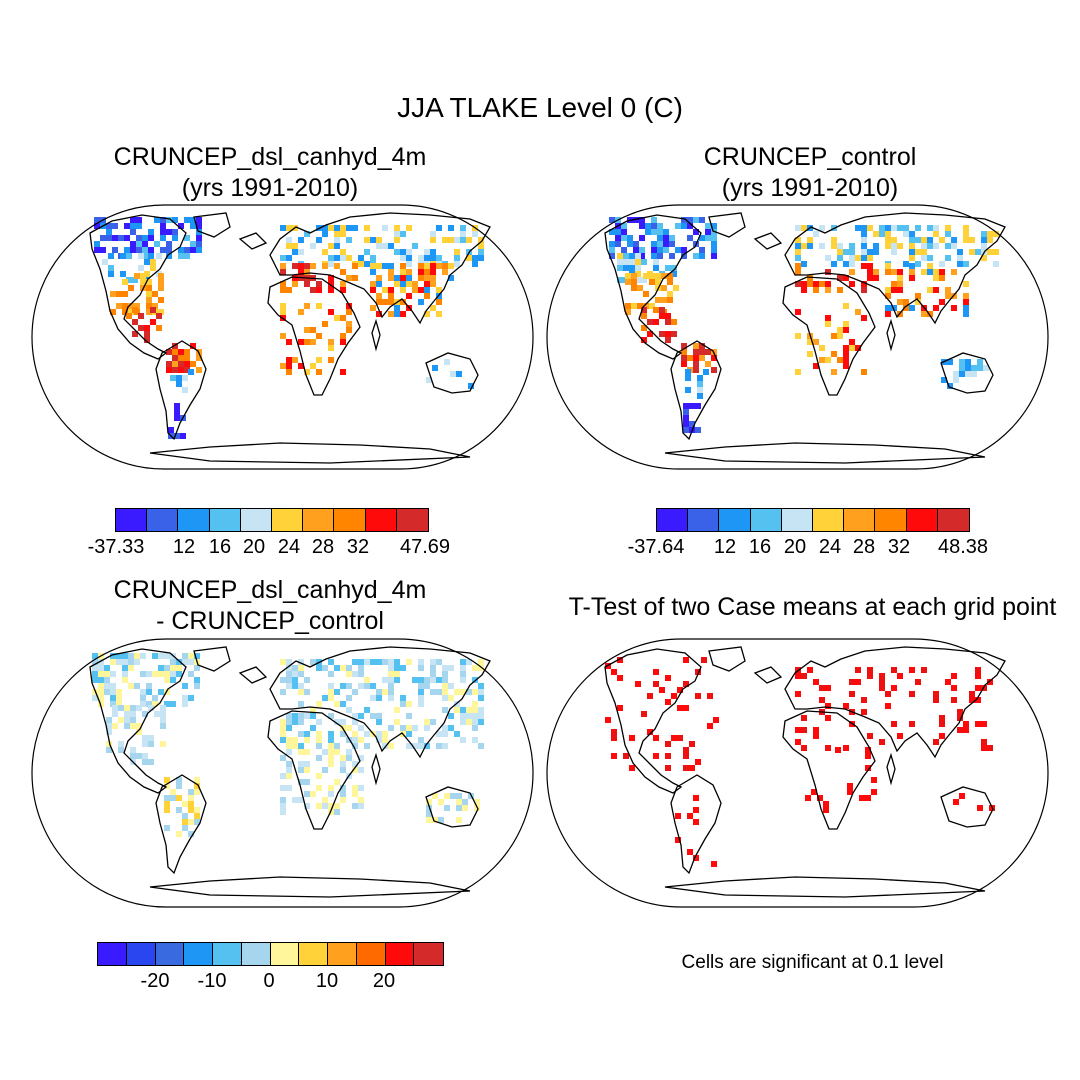 This screenshot has width=1080, height=1080. I want to click on coastline, so click(829, 770).